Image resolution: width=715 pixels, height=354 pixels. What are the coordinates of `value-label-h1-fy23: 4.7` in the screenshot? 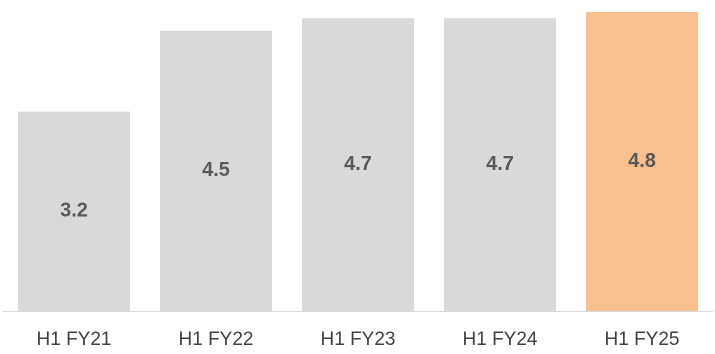 It's located at (358, 164).